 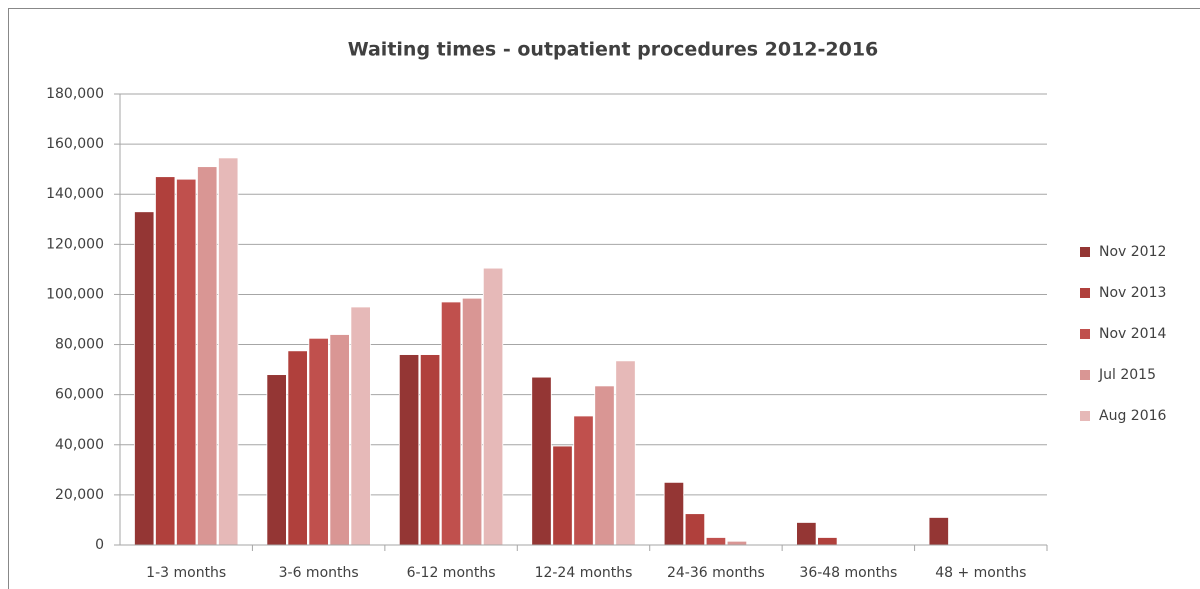 I want to click on y-tick-label: 180,000, so click(x=75, y=94).